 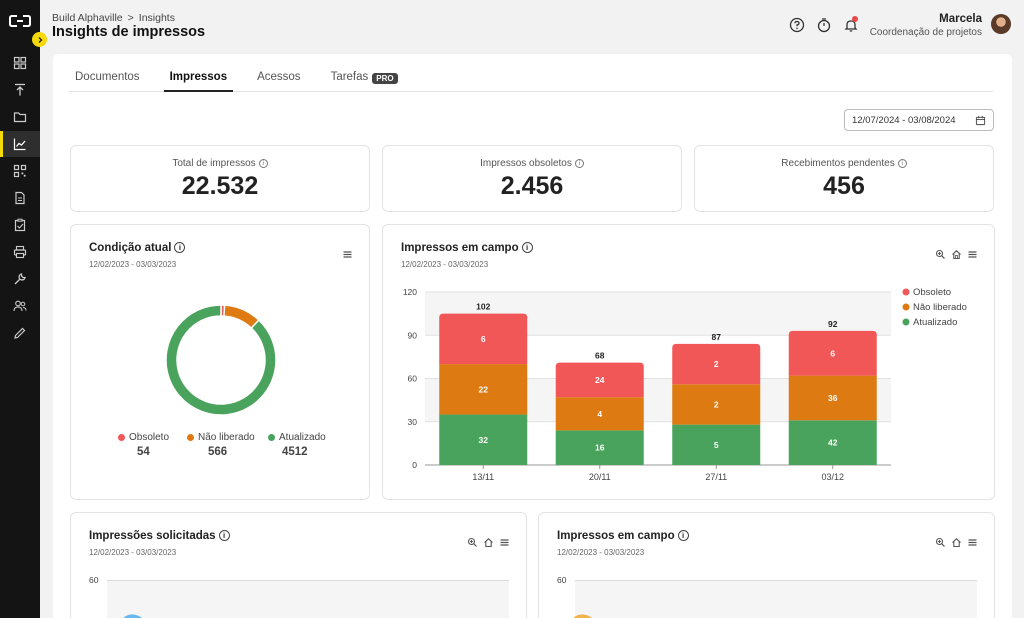 What do you see at coordinates (1001, 24) in the screenshot?
I see `avatar` at bounding box center [1001, 24].